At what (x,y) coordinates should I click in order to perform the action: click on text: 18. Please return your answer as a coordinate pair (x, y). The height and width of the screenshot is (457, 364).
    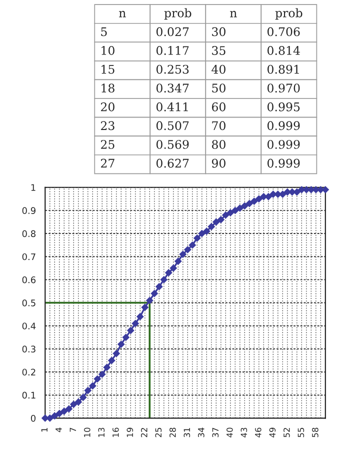
    Looking at the image, I should click on (108, 88).